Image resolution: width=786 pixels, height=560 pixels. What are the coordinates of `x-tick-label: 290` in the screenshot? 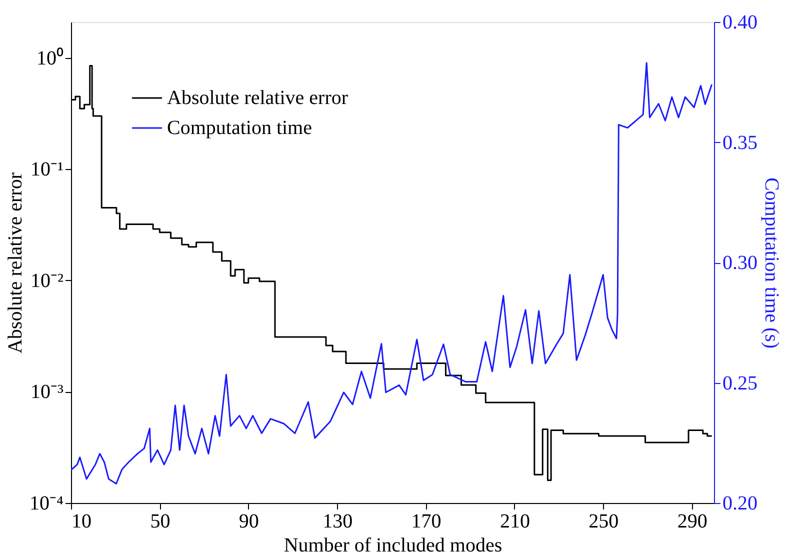 It's located at (692, 521).